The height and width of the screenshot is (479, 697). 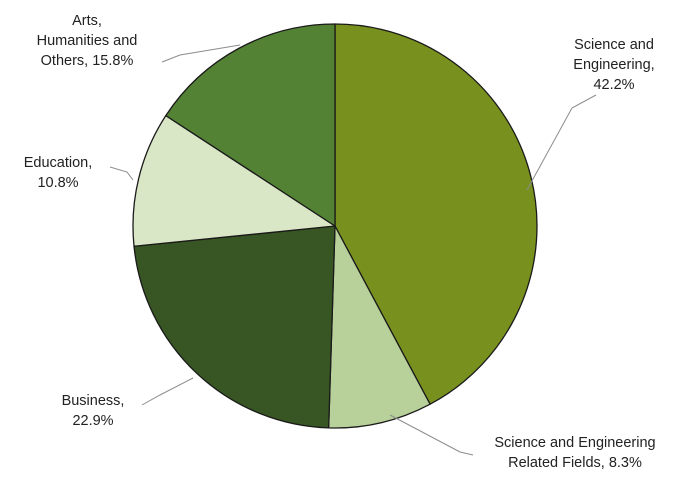 What do you see at coordinates (87, 21) in the screenshot?
I see `data-label-line: Arts,` at bounding box center [87, 21].